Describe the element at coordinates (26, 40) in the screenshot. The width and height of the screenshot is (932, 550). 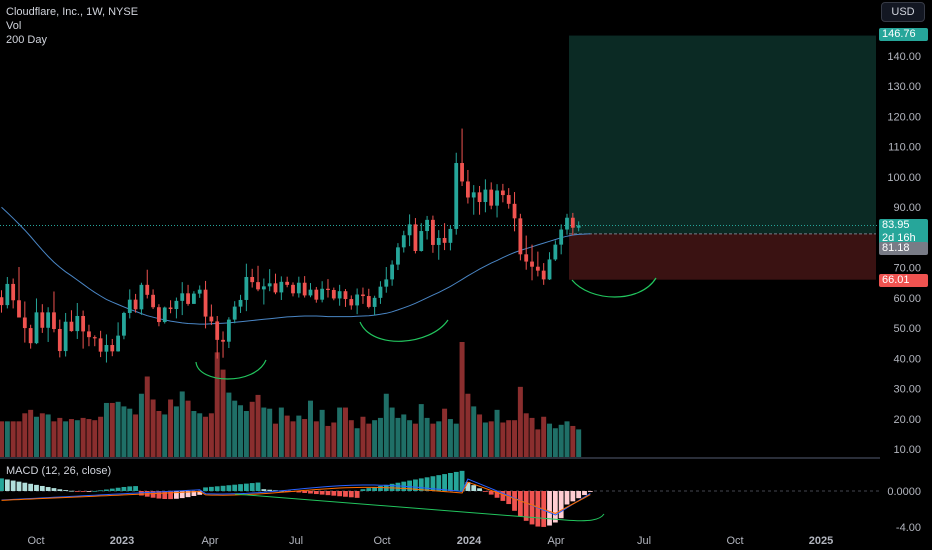
I see `ma-indicator-label: 200 Day` at that location.